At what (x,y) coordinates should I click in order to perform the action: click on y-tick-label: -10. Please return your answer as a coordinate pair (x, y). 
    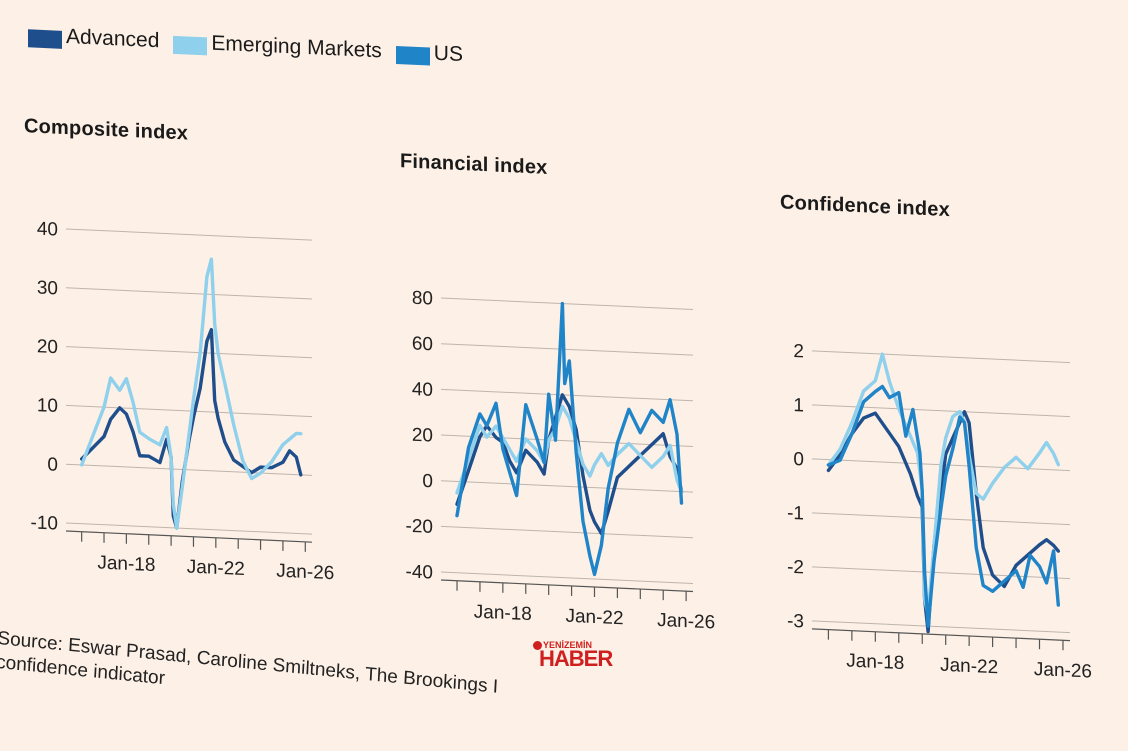
    Looking at the image, I should click on (44, 523).